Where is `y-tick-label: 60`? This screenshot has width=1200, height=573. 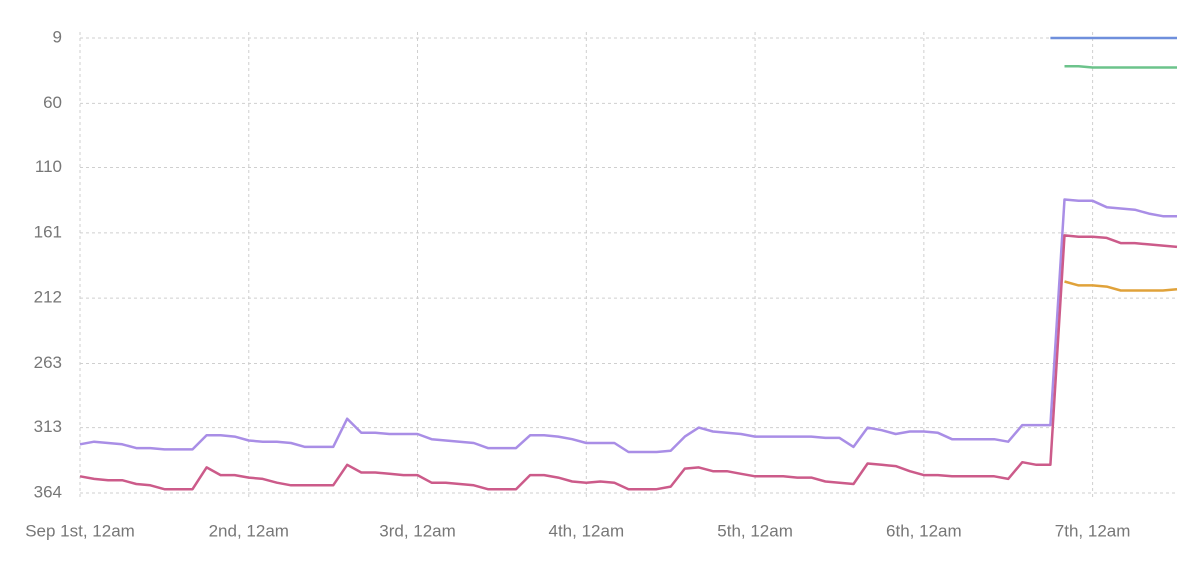 y-tick-label: 60 is located at coordinates (52, 102).